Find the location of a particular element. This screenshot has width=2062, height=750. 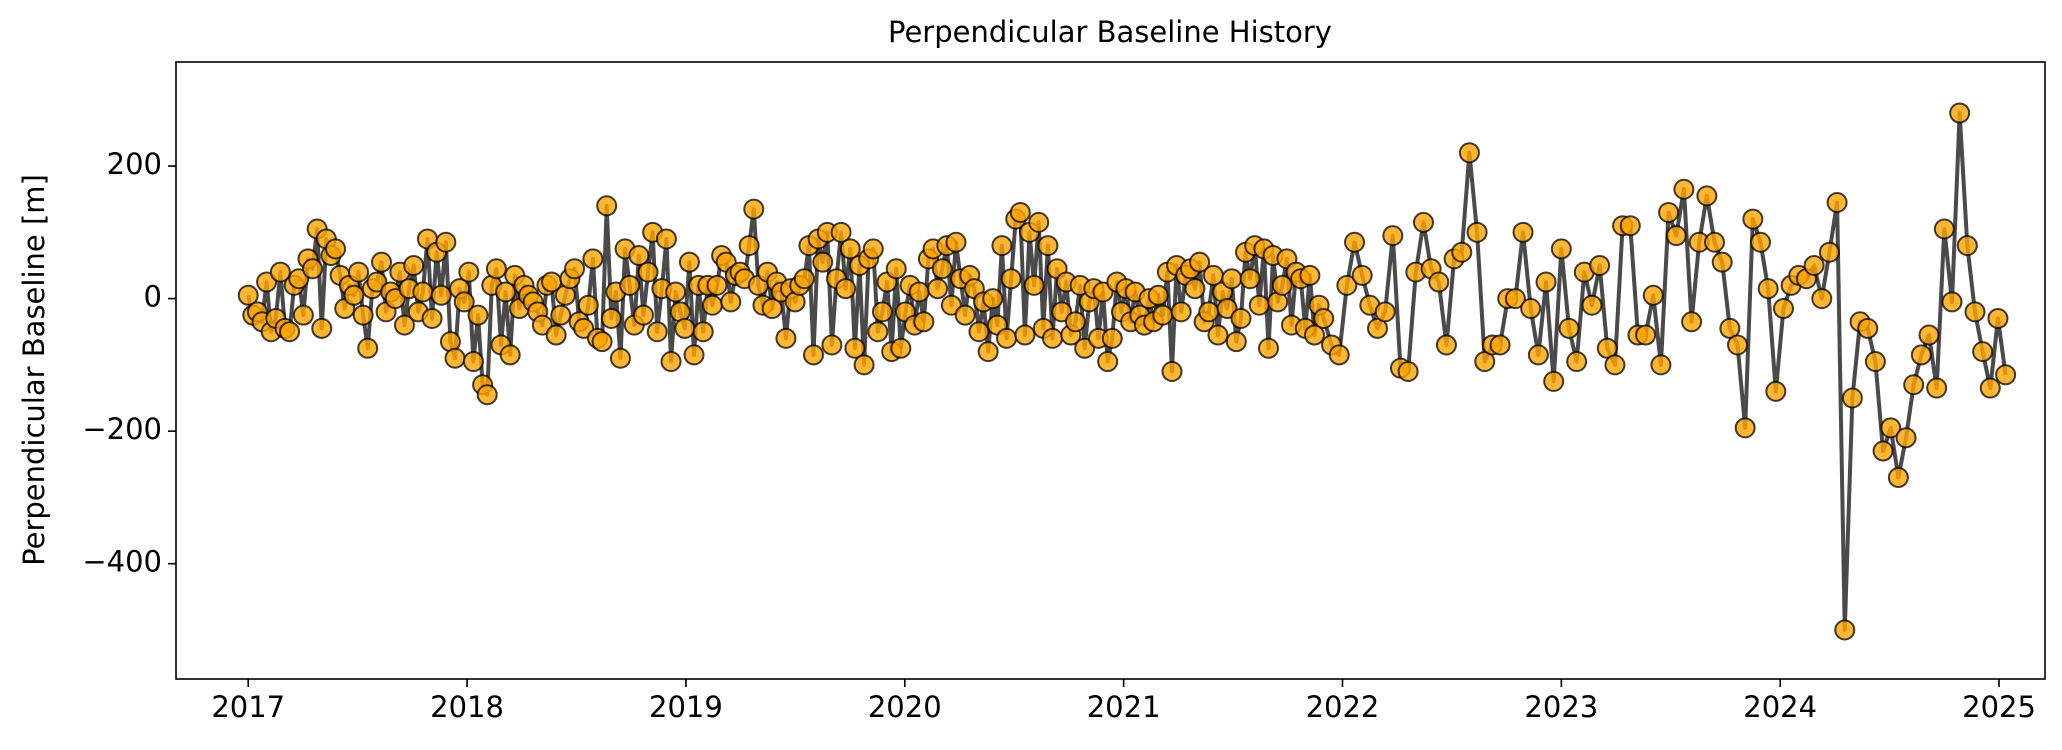

y-tick-label: −400 is located at coordinates (122, 562).